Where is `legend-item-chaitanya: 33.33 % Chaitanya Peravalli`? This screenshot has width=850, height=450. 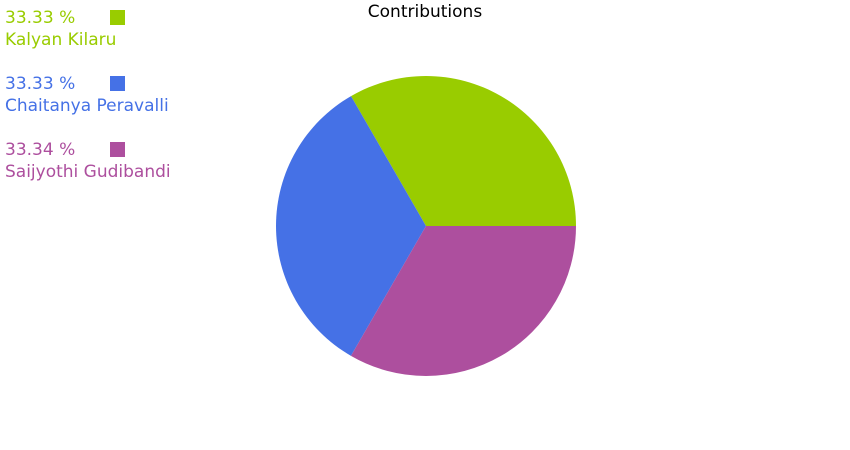 legend-item-chaitanya: 33.33 % Chaitanya Peravalli is located at coordinates (135, 106).